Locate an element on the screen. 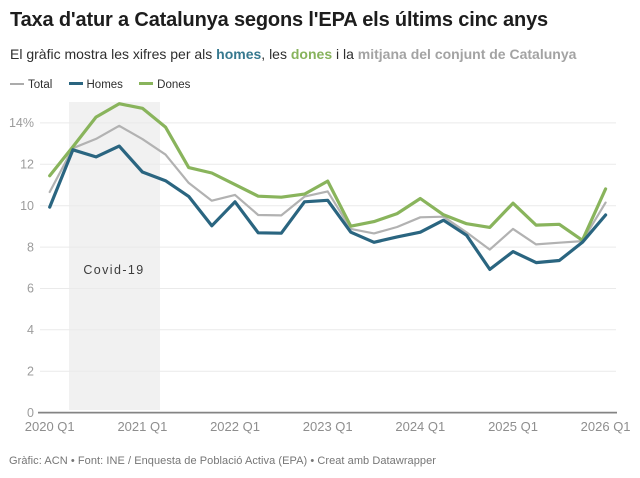  svg-text: Covid-19 is located at coordinates (113, 270).